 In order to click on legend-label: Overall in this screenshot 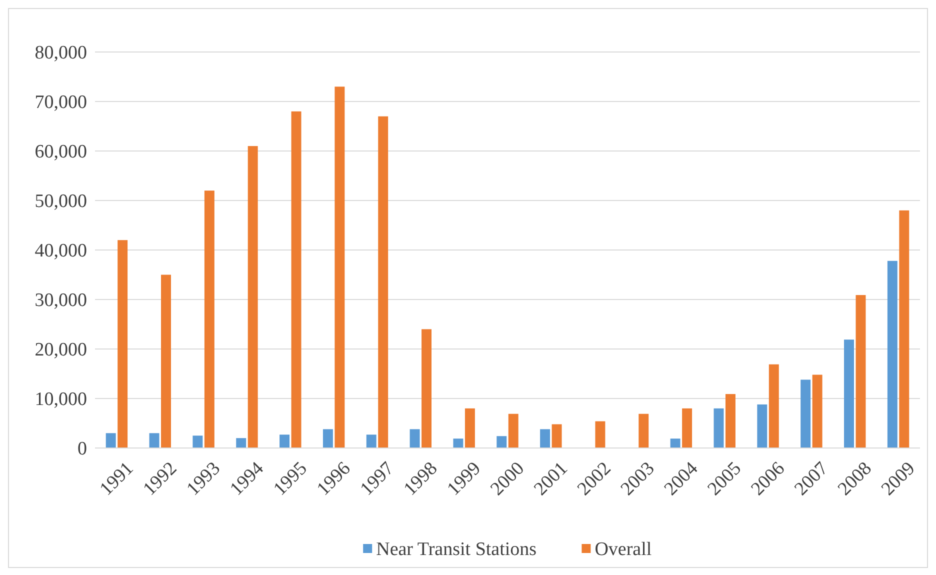, I will do `click(623, 549)`.